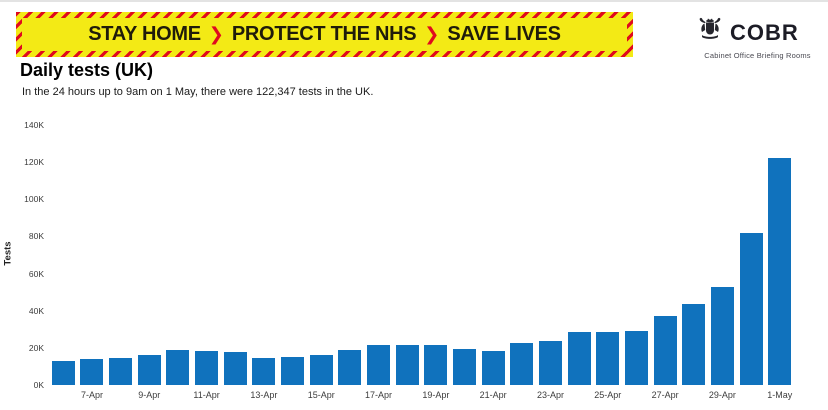 This screenshot has width=828, height=410. What do you see at coordinates (36, 347) in the screenshot?
I see `y-tick-label: 20K` at bounding box center [36, 347].